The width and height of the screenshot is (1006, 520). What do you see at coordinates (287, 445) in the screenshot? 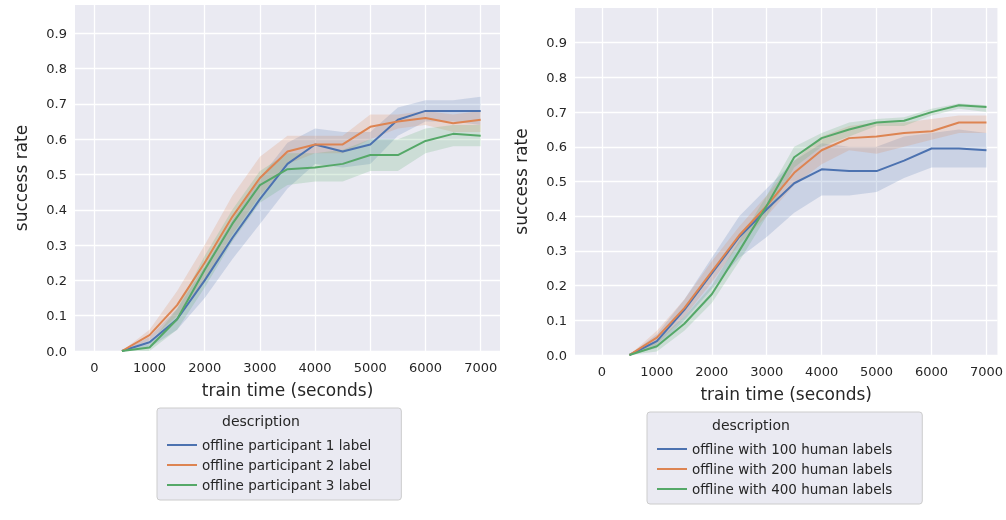
I see `legend-label: offline participant 1 label` at bounding box center [287, 445].